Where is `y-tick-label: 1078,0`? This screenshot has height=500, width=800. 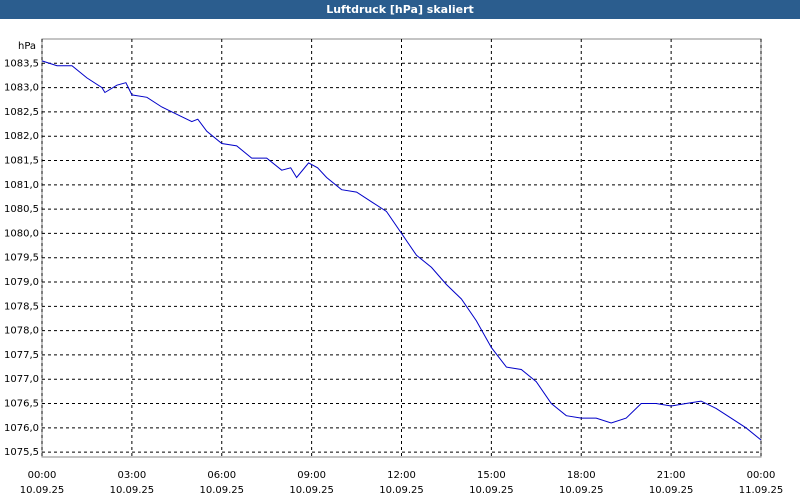
y-tick-label: 1078,0 is located at coordinates (21, 331).